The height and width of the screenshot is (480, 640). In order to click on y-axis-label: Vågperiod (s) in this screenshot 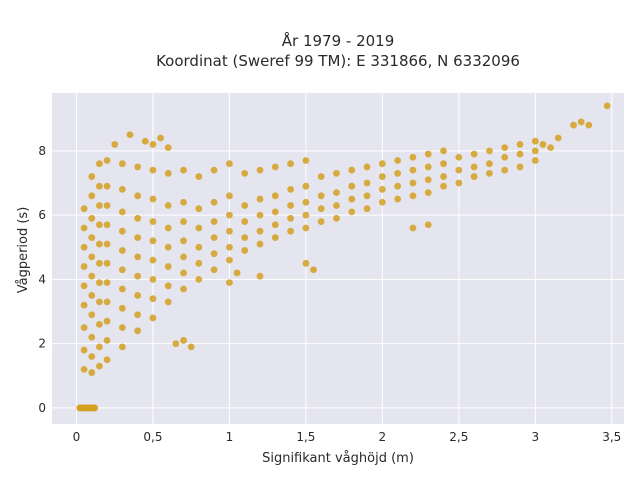, I will do `click(23, 250)`.